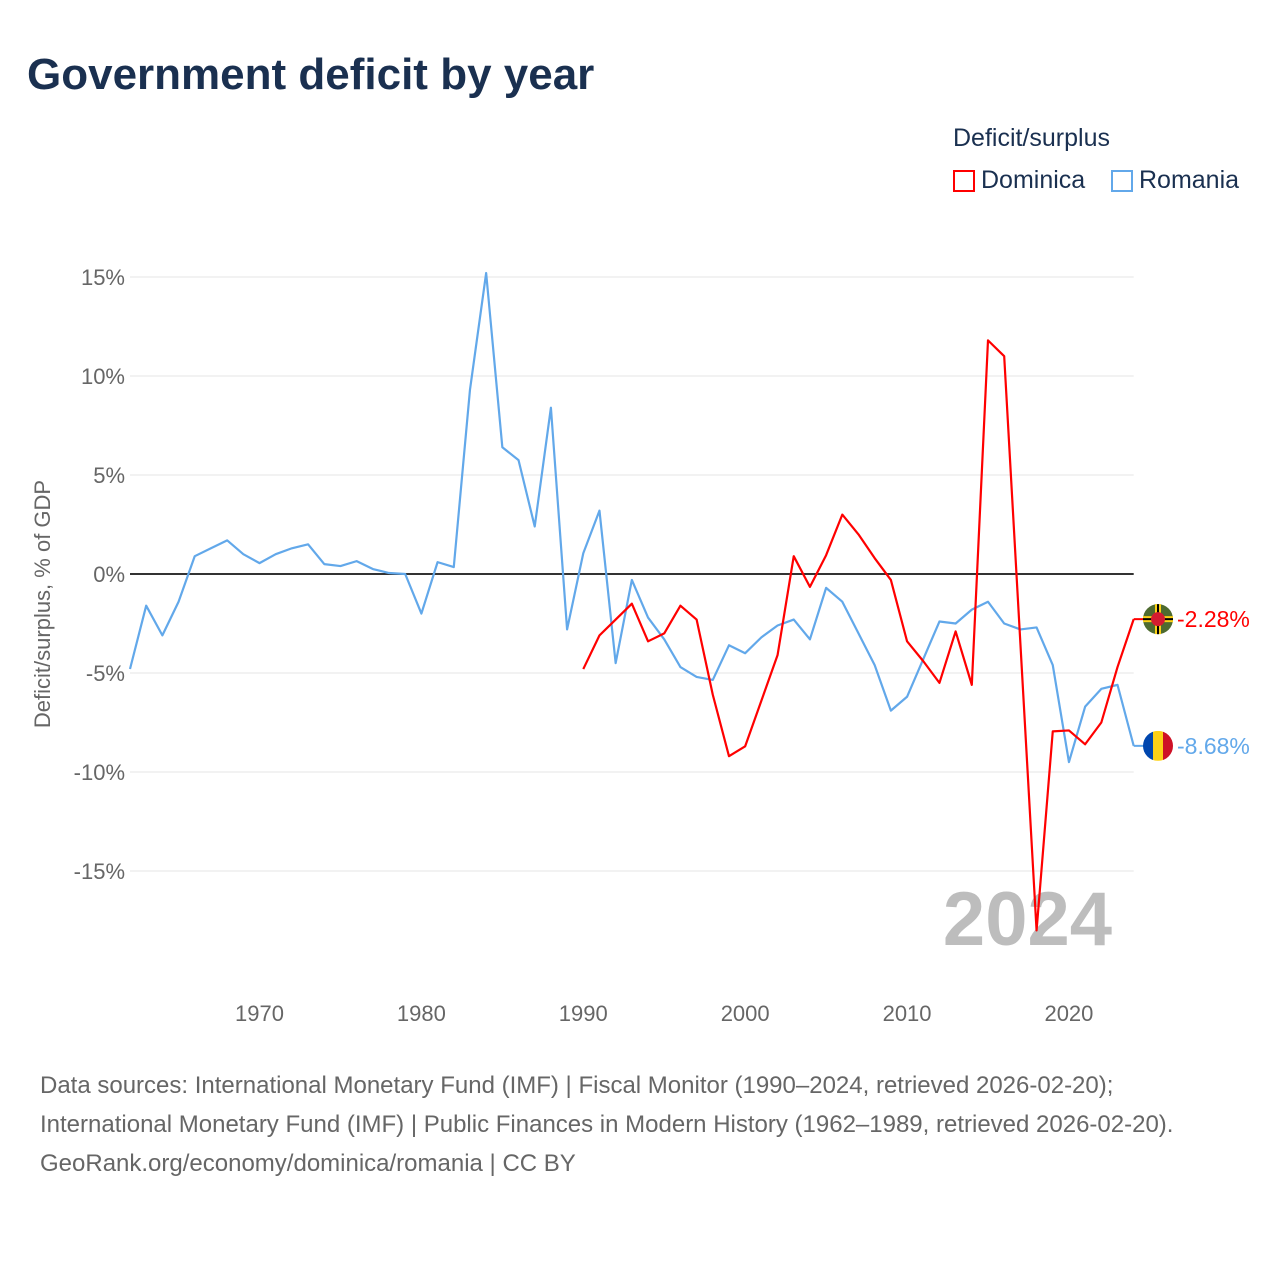 Image resolution: width=1280 pixels, height=1280 pixels. Describe the element at coordinates (105, 673) in the screenshot. I see `y-tick-label: -5%` at that location.